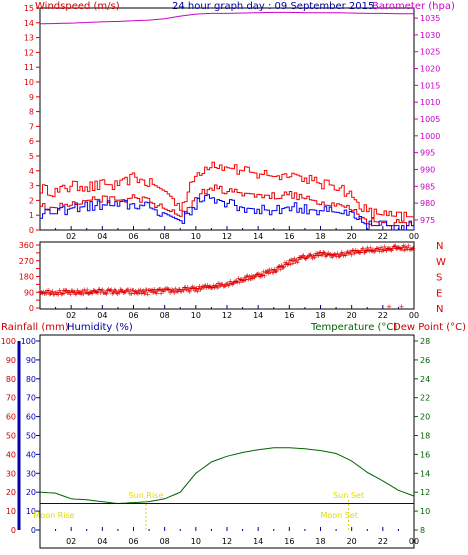 This screenshot has width=468, height=555. I want to click on temp-panel-x-tick-label: 22, so click(383, 541).